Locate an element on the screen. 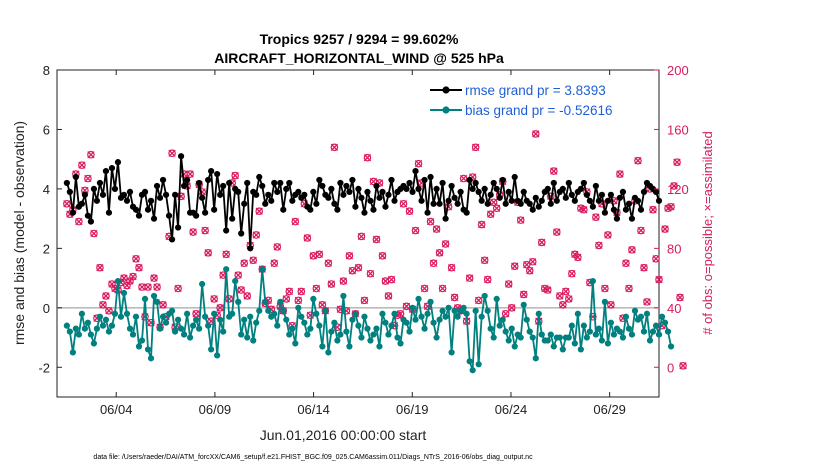  y-tick-label: 8 is located at coordinates (46, 70).